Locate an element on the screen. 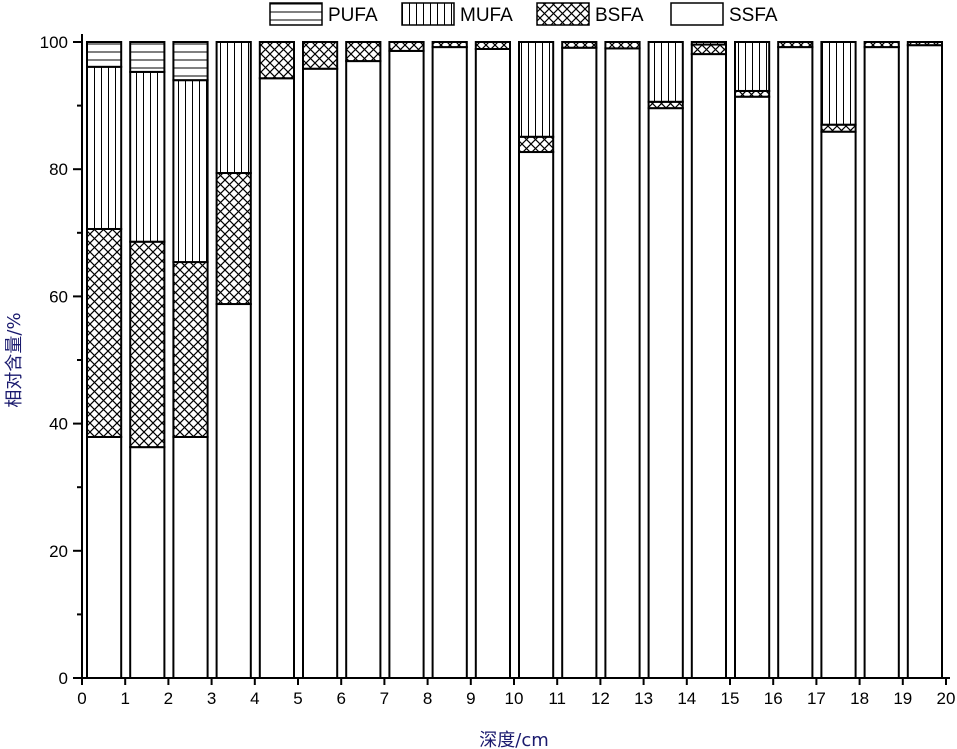 The height and width of the screenshot is (749, 957). x-tick-label: 20 is located at coordinates (946, 698).